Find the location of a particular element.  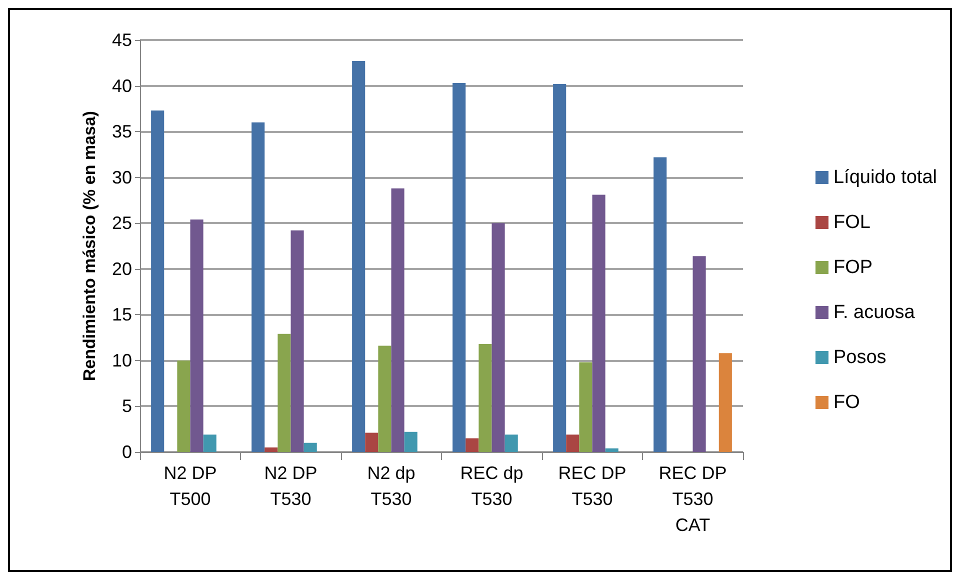

y-tick-label: 15 is located at coordinates (122, 314).